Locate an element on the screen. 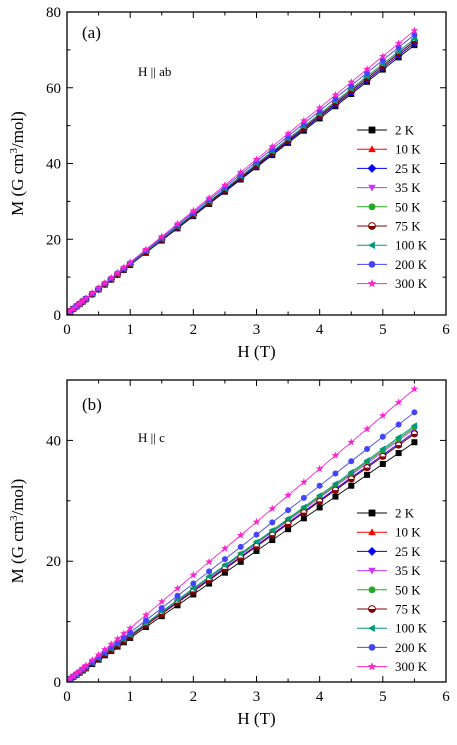 This screenshot has width=457, height=745. chart-b-y-axis-label-main: M (G cm is located at coordinates (17, 552).